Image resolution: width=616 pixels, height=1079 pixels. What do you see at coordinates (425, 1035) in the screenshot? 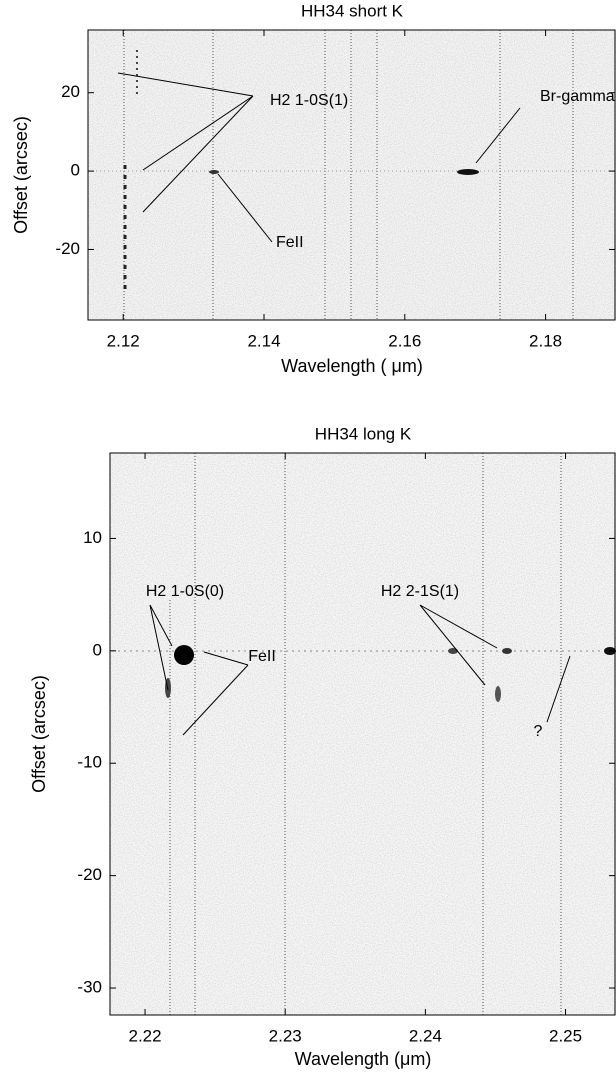
I see `x-tick-label: 2.24` at bounding box center [425, 1035].